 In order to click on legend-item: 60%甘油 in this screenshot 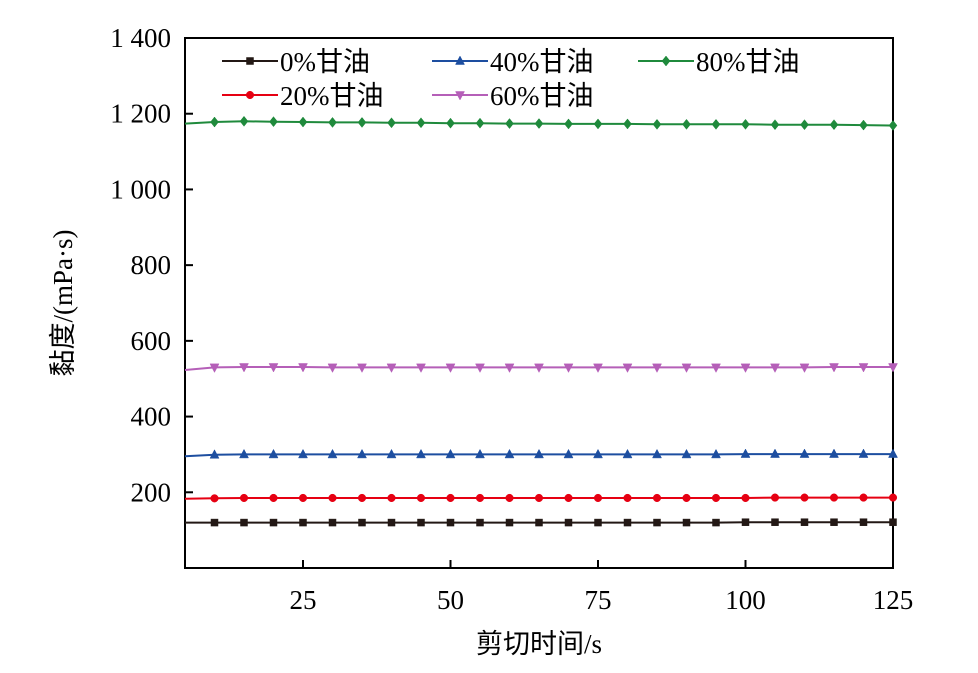, I will do `click(513, 96)`.